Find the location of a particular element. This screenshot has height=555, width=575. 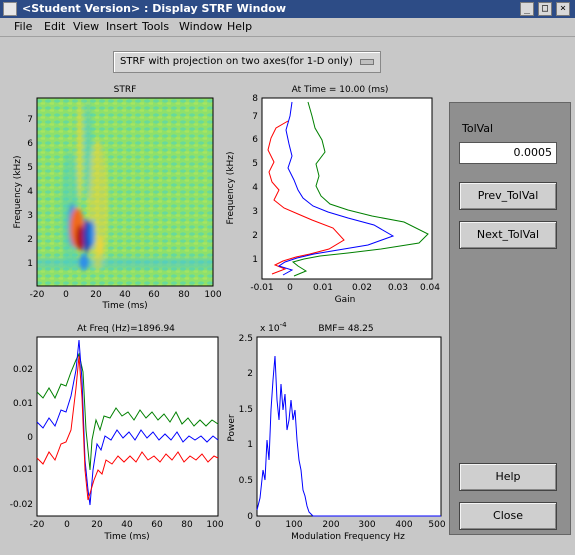

freq-proj-xlabel: Gain is located at coordinates (345, 300).